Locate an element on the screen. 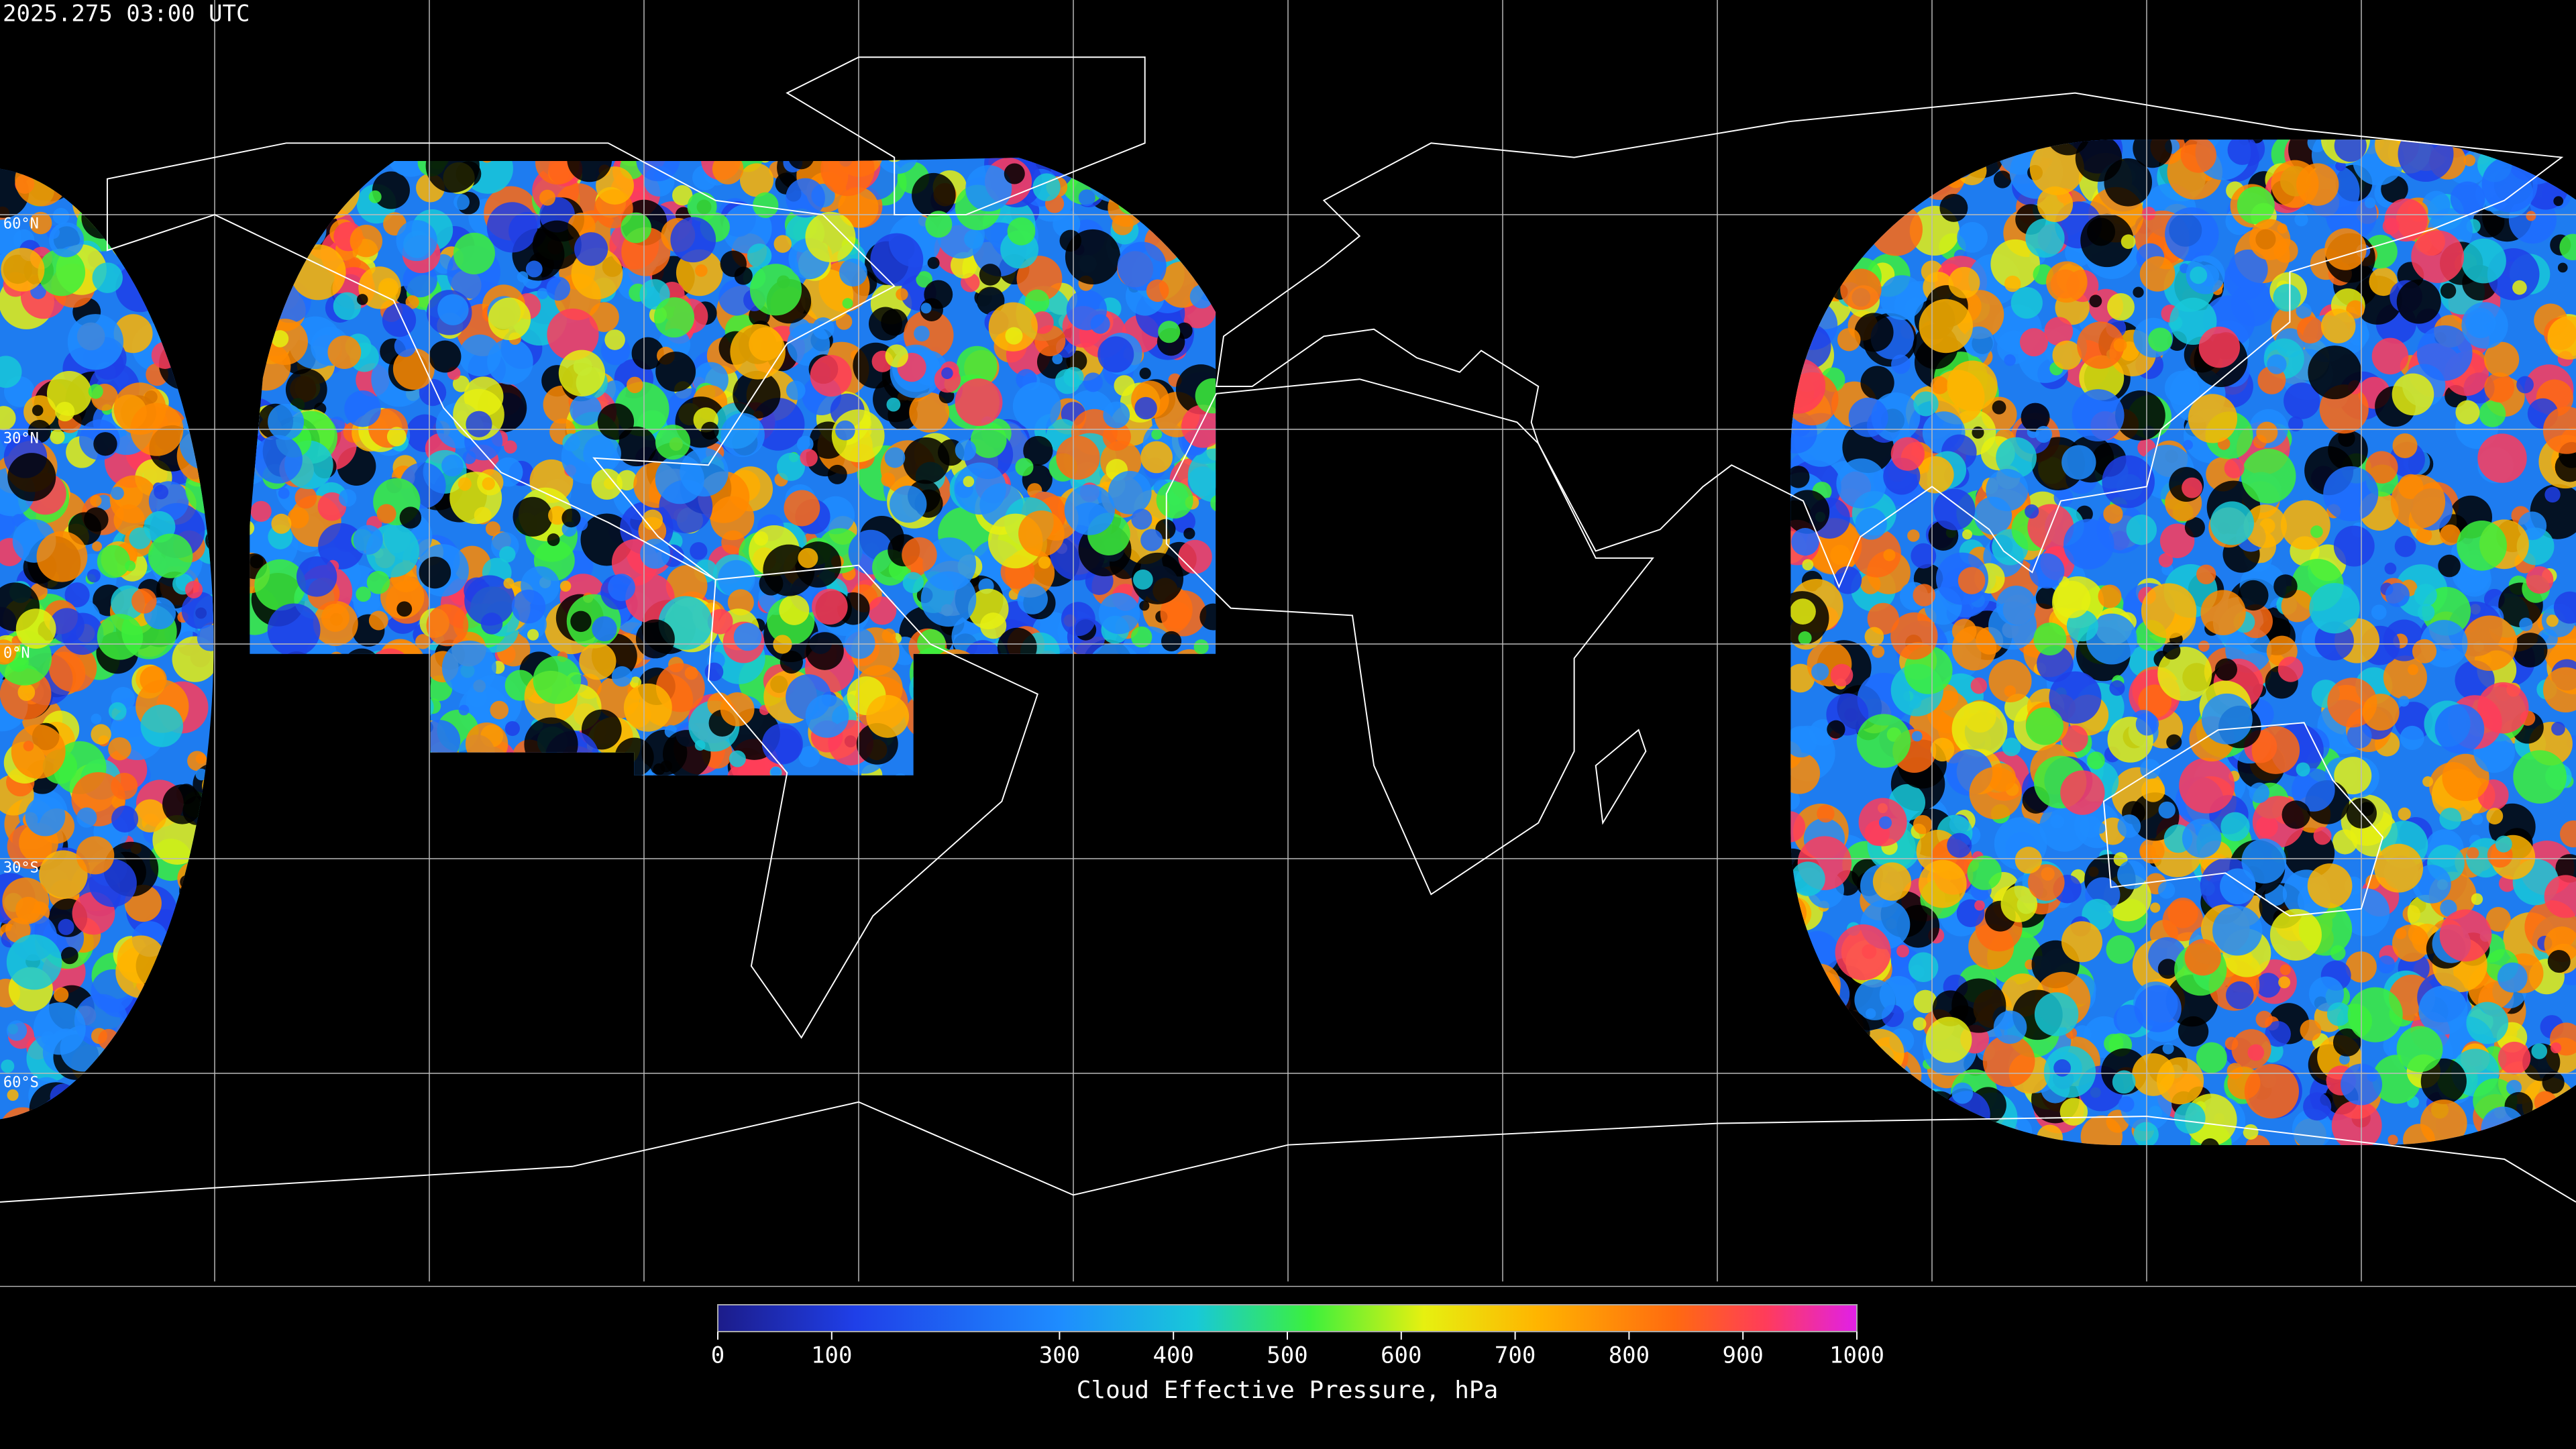 The image size is (2576, 1449). colorbar-tick-label: 0 is located at coordinates (717, 1355).